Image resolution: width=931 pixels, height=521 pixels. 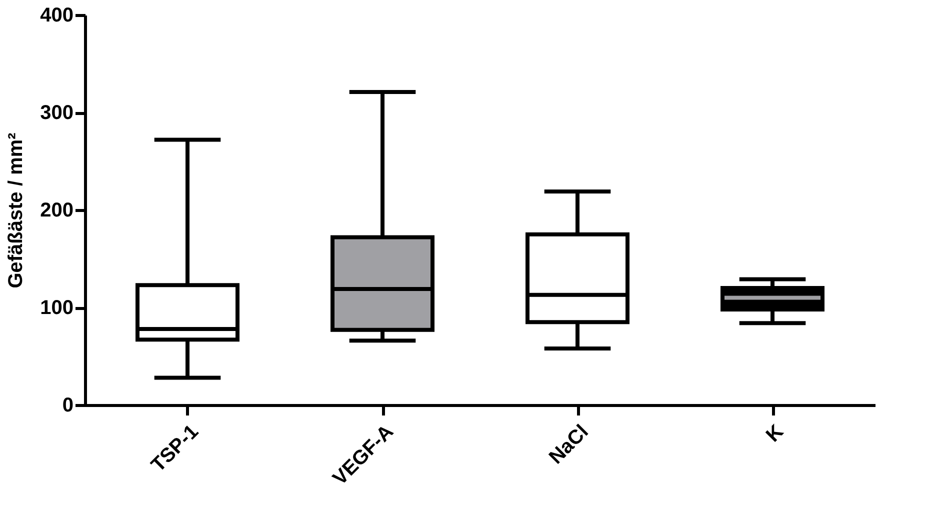 I want to click on y-axis-title: Gefäßäste / mm², so click(x=16, y=210).